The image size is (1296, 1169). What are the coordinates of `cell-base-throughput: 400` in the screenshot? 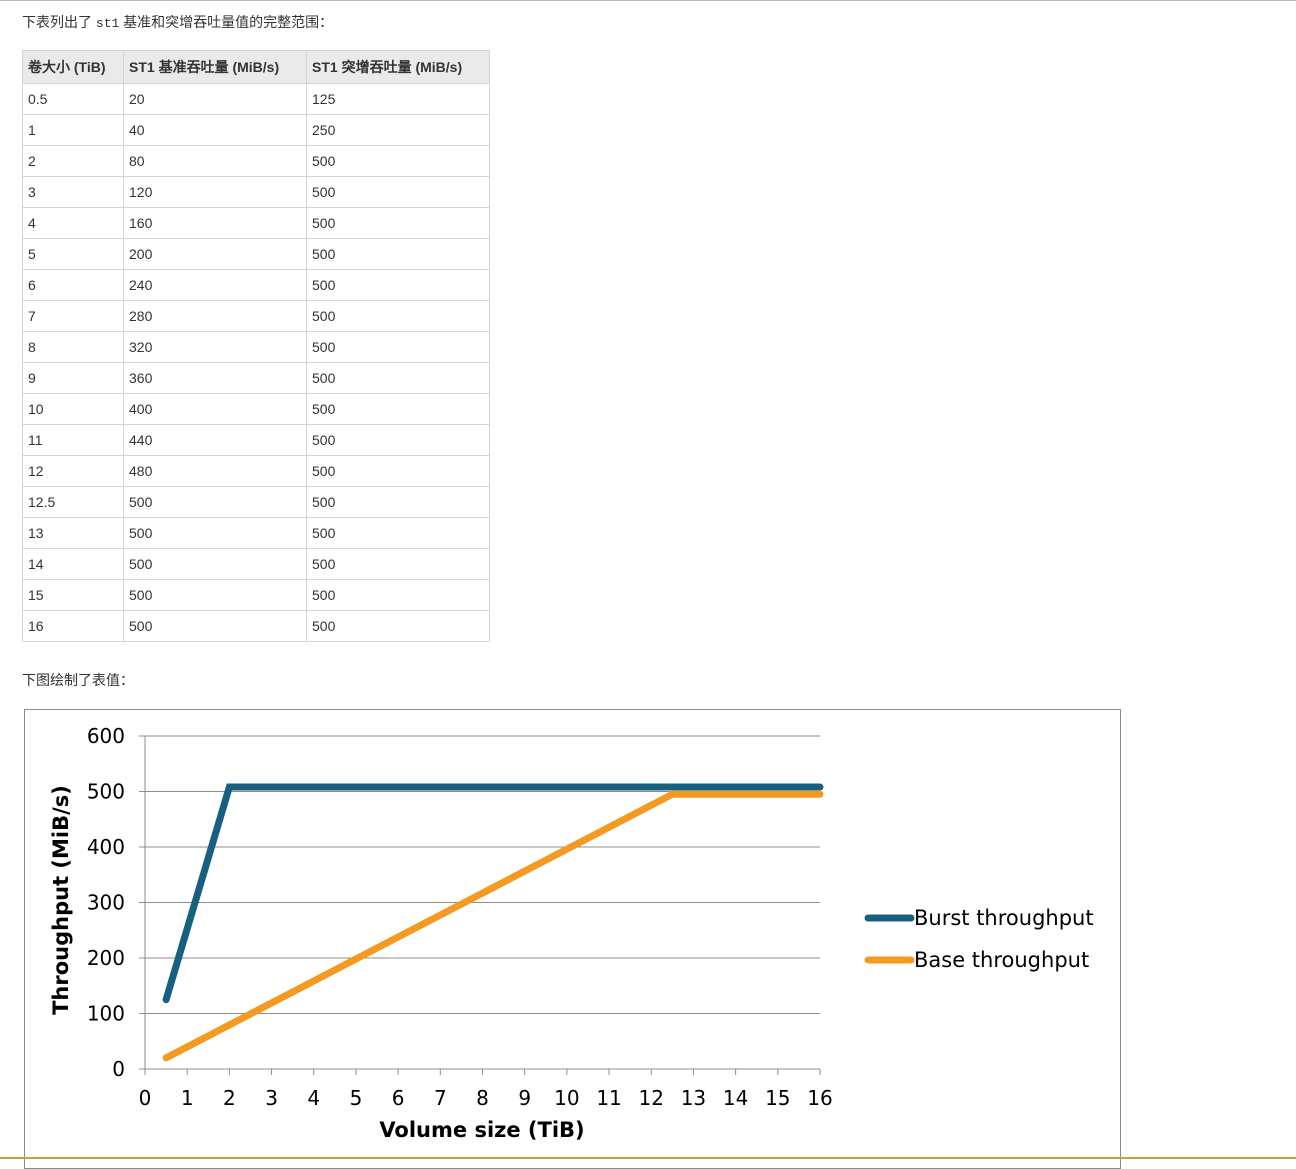 It's located at (215, 409).